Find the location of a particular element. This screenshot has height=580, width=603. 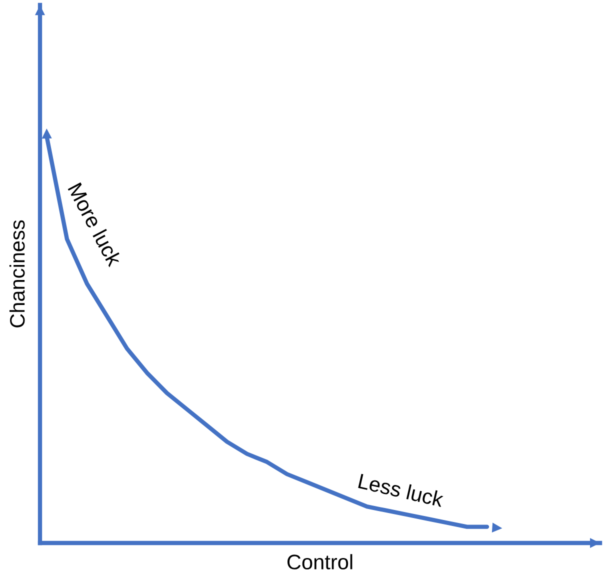

annotation: Less luck is located at coordinates (401, 490).